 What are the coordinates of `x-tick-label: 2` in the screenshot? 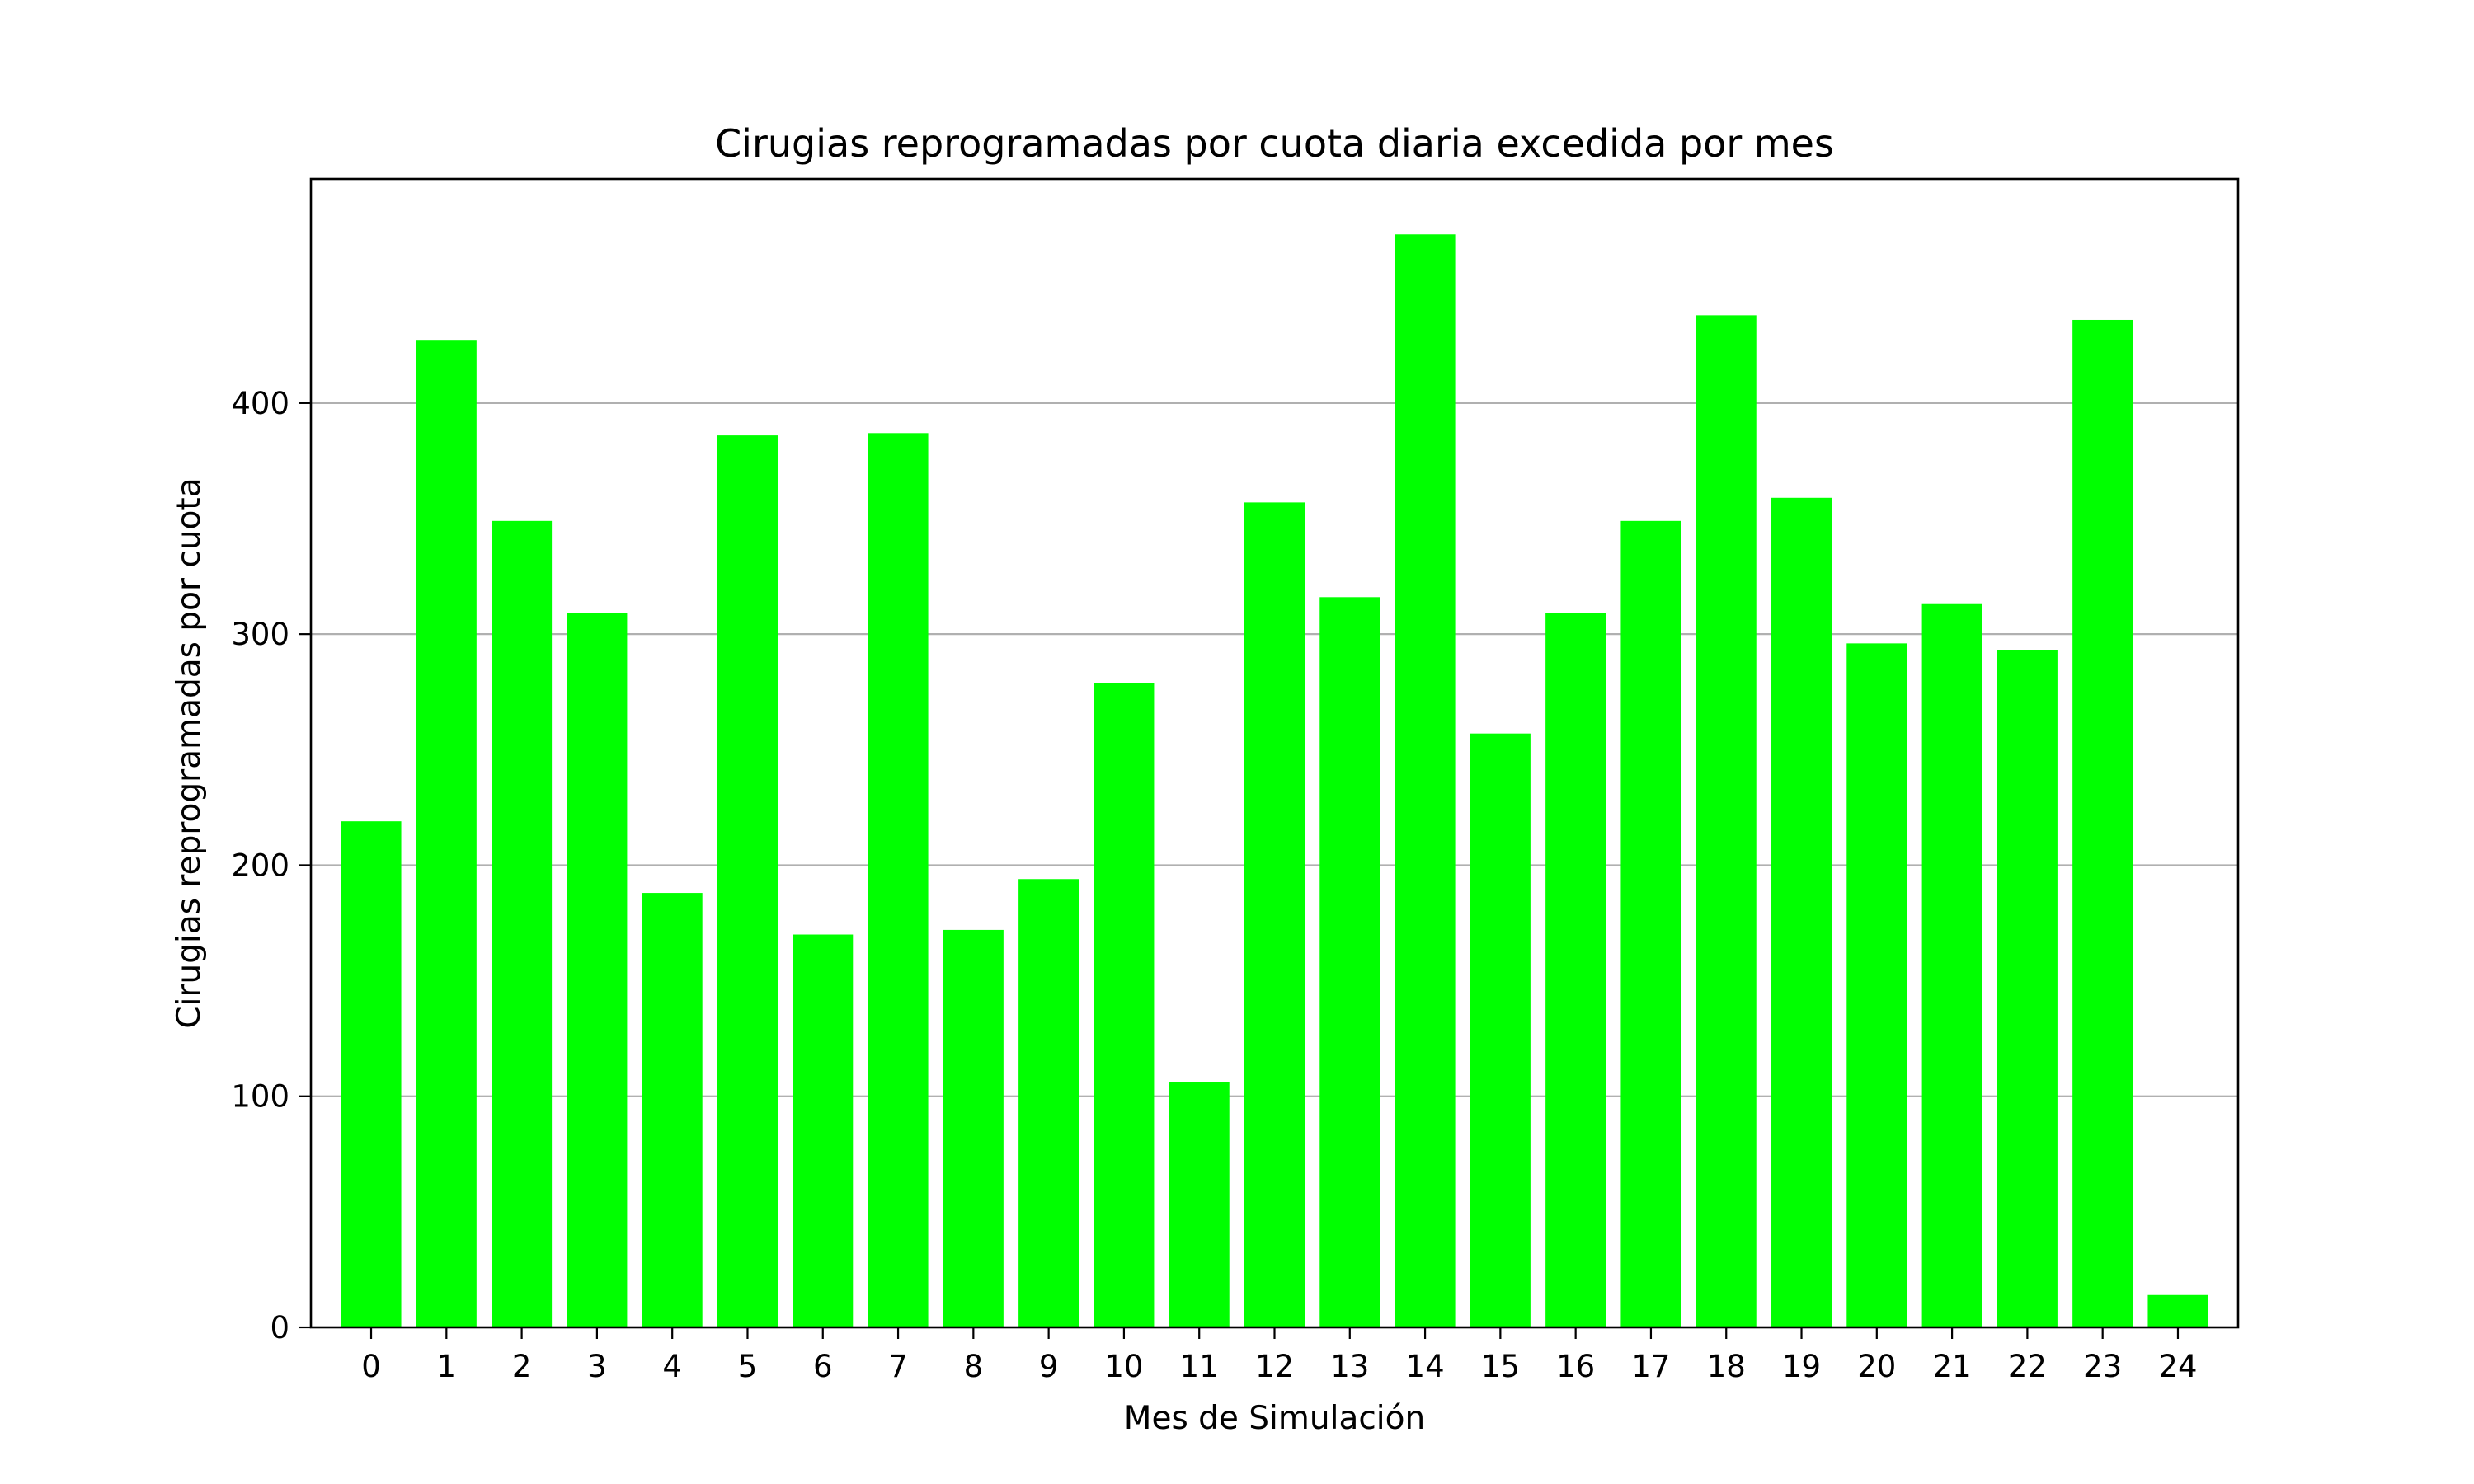 It's located at (522, 1366).